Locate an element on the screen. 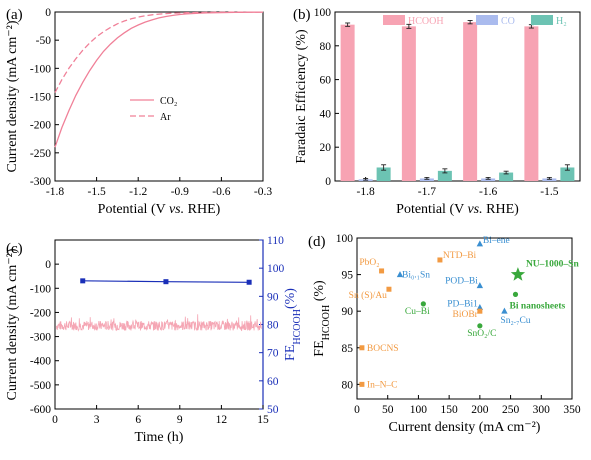 The height and width of the screenshot is (460, 591). star-marker is located at coordinates (518, 274).